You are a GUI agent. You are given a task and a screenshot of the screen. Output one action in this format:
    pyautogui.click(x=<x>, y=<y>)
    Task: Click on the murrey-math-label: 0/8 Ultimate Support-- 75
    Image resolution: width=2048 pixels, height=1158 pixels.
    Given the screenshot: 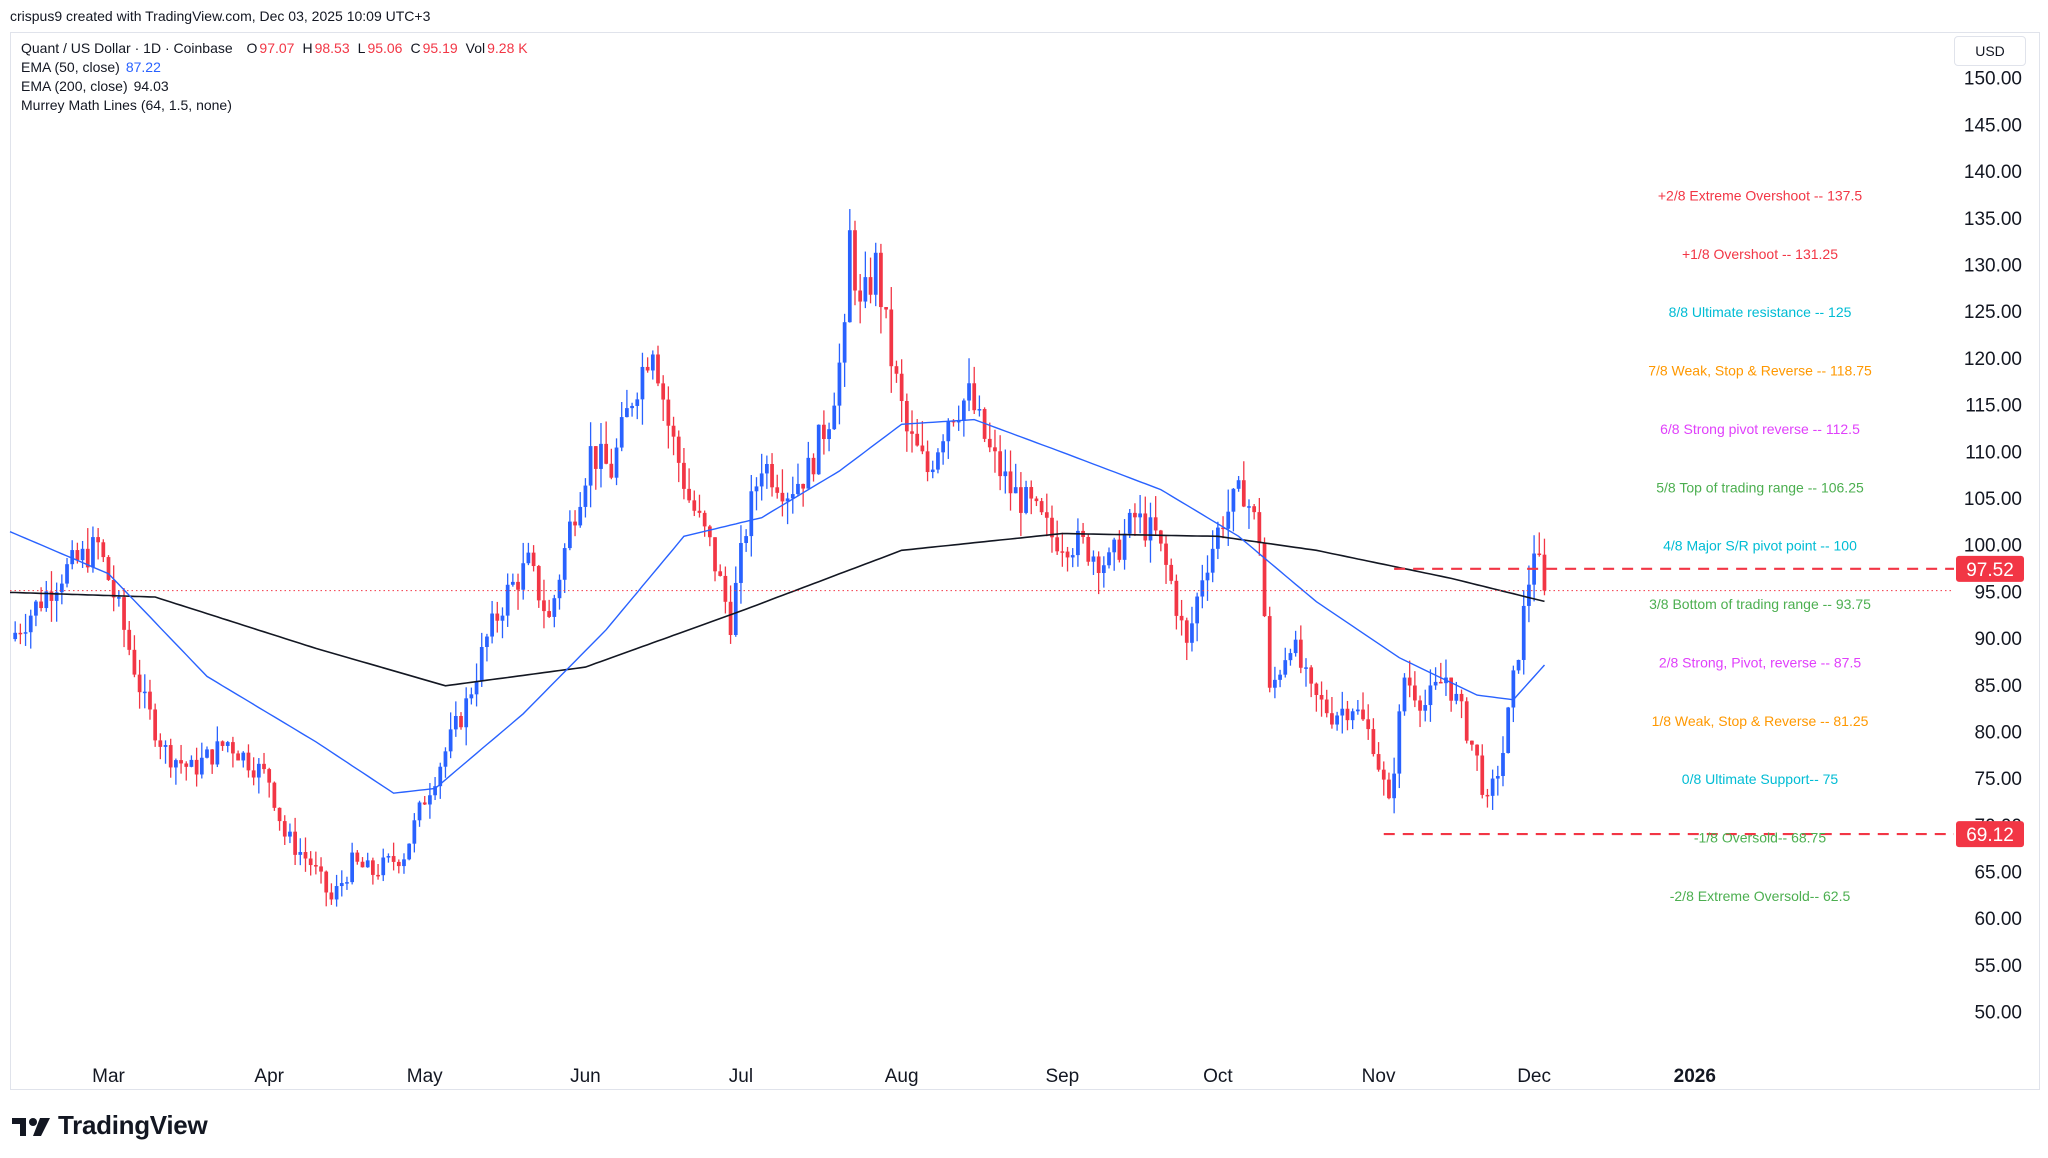 What is the action you would take?
    pyautogui.click(x=1760, y=779)
    